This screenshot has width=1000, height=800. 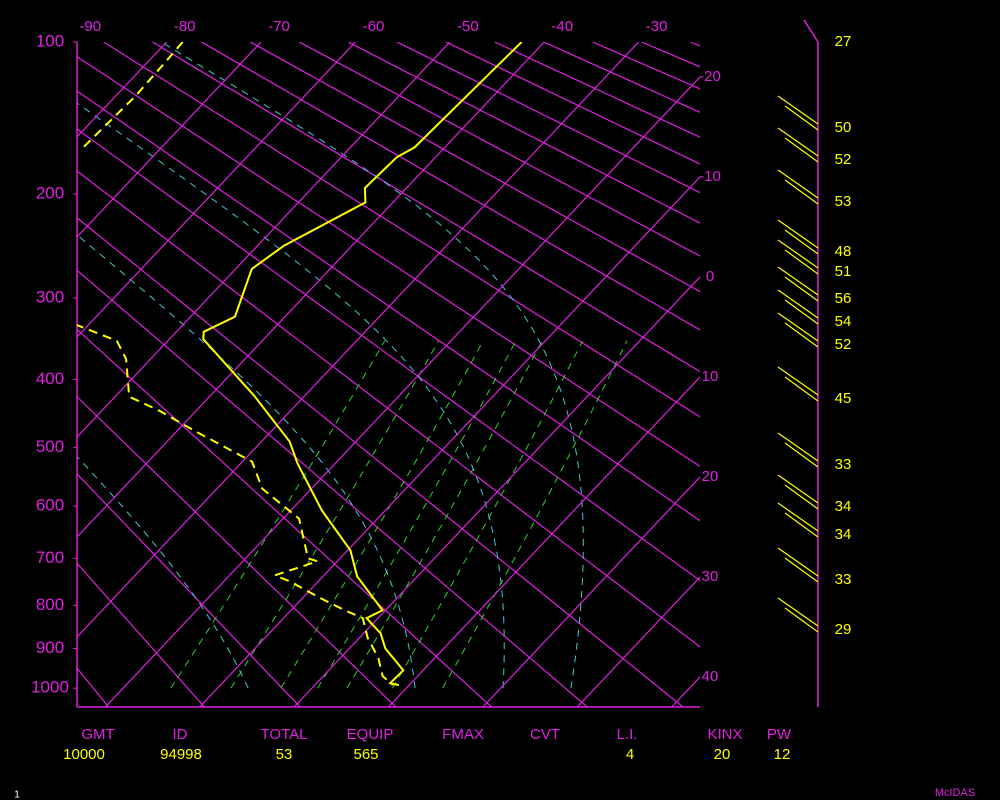 I want to click on brand: McIDAS, so click(x=955, y=793).